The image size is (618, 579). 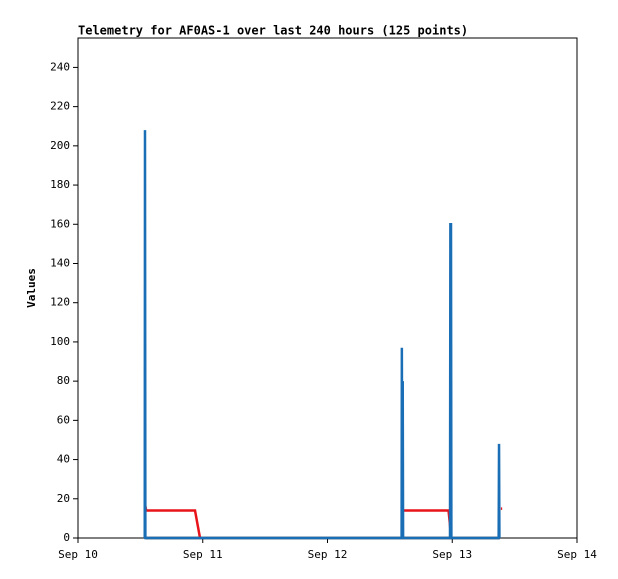 I want to click on x-tick-label: Sep 11, so click(x=203, y=554).